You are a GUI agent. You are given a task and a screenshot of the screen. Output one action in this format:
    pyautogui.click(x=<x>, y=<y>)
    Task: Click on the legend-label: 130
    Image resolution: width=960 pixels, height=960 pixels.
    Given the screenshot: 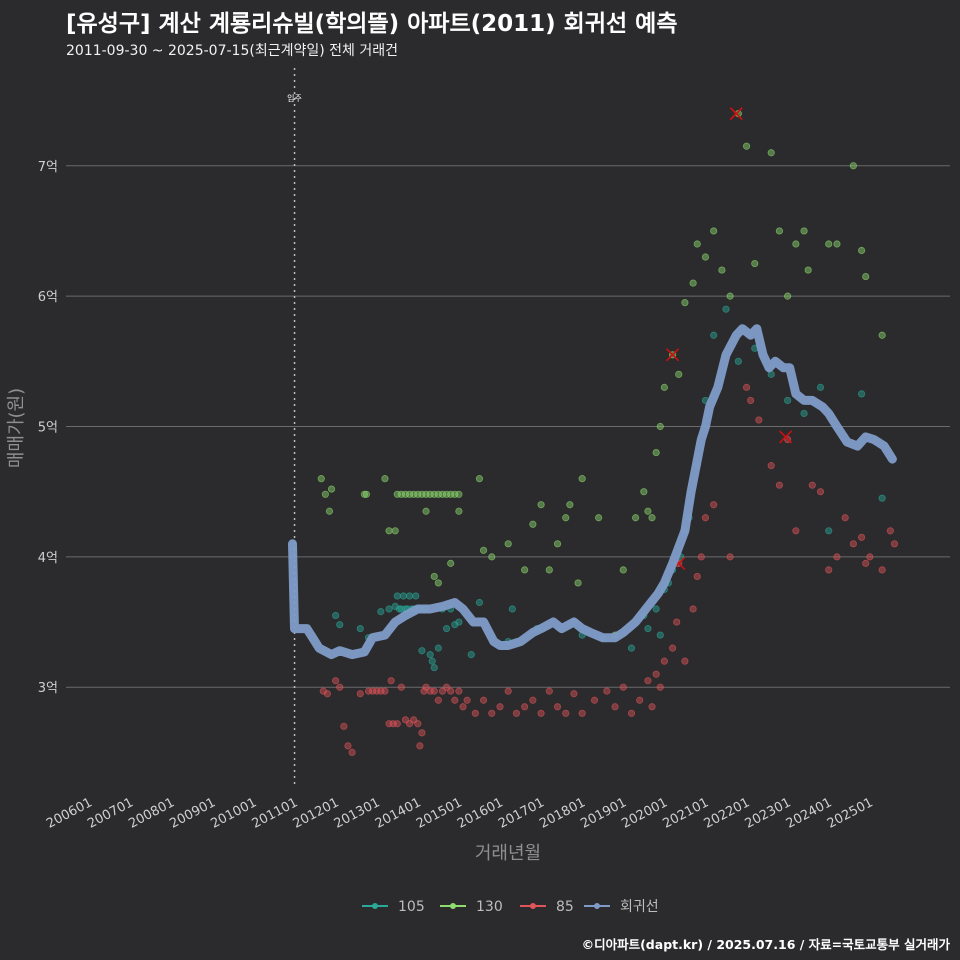 What is the action you would take?
    pyautogui.click(x=489, y=907)
    